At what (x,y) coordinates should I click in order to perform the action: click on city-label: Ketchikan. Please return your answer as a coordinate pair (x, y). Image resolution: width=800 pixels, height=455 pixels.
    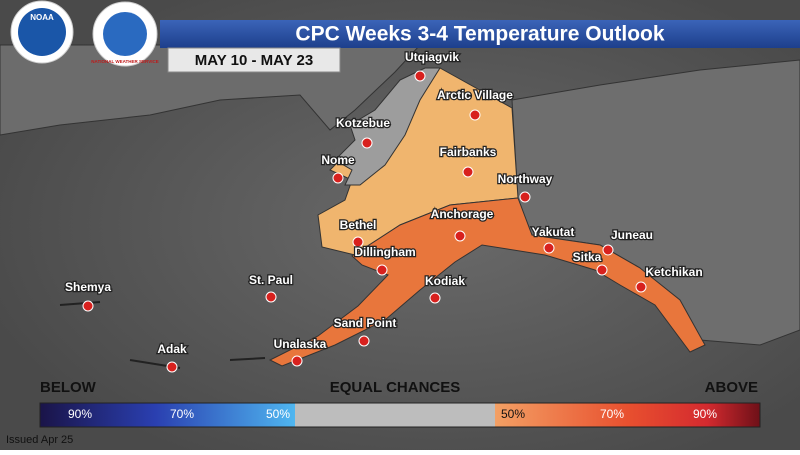
    Looking at the image, I should click on (673, 272).